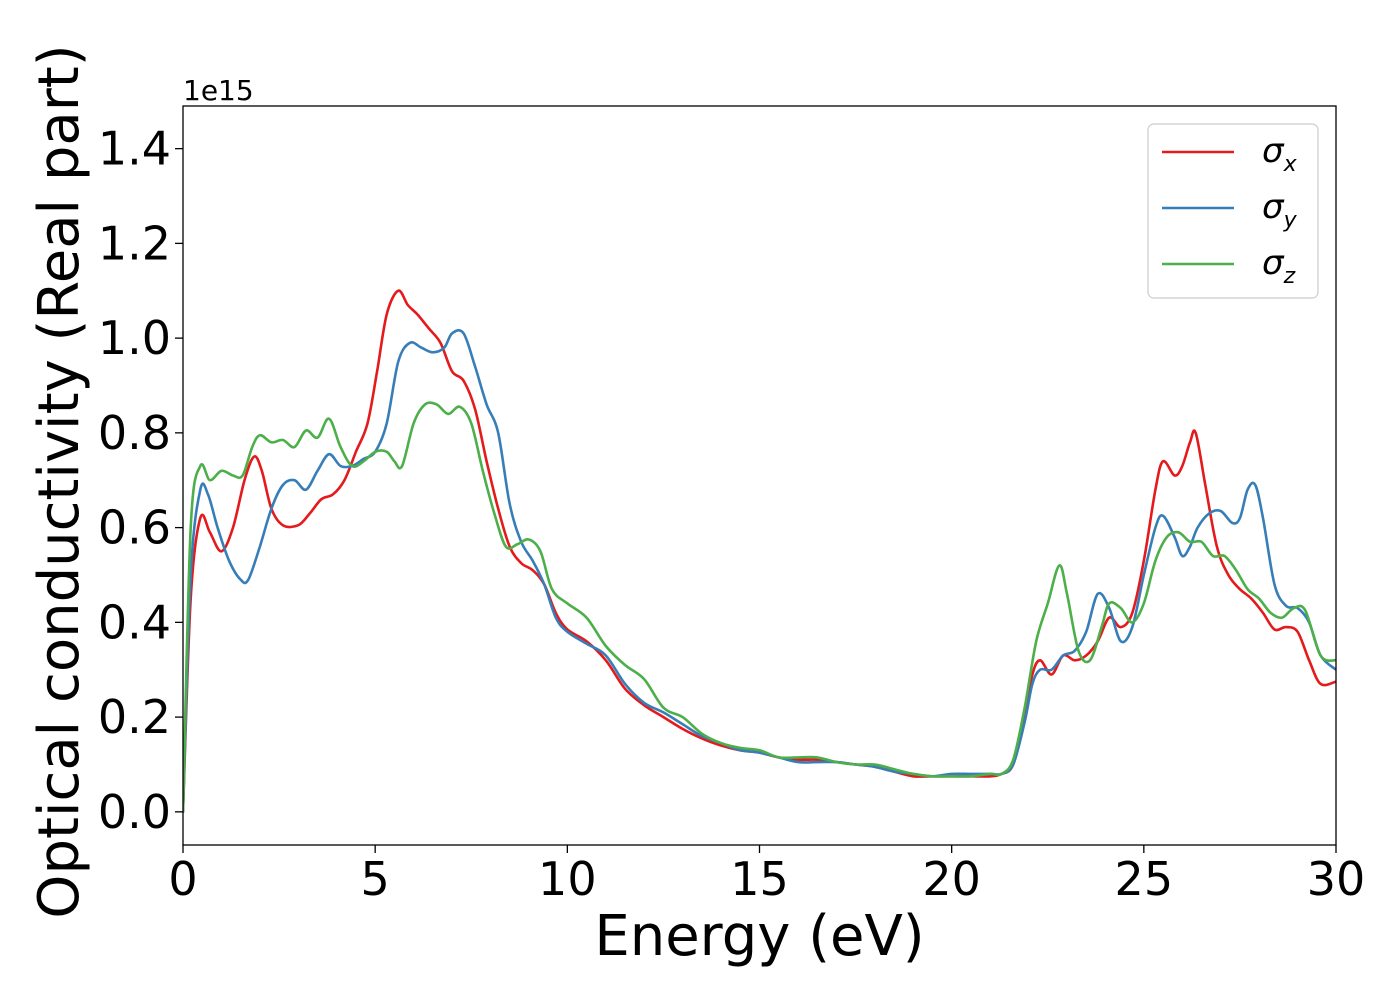 This screenshot has width=1400, height=1000. Describe the element at coordinates (1336, 879) in the screenshot. I see `x-tick-label: 30` at that location.